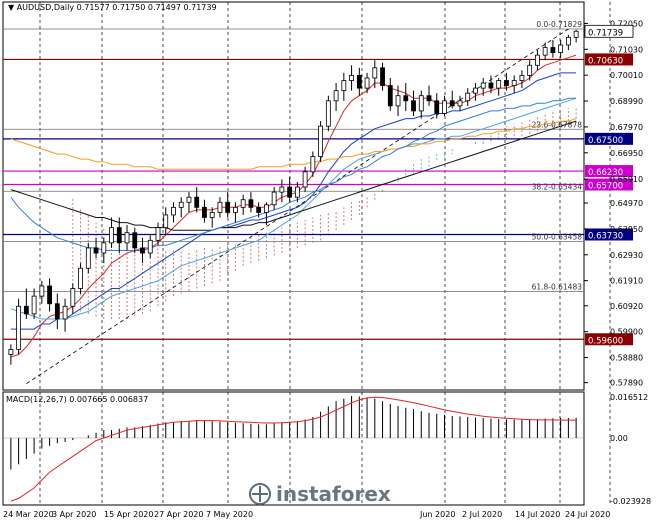  Describe the element at coordinates (605, 236) in the screenshot. I see `level-label-4: 0.63730` at that location.